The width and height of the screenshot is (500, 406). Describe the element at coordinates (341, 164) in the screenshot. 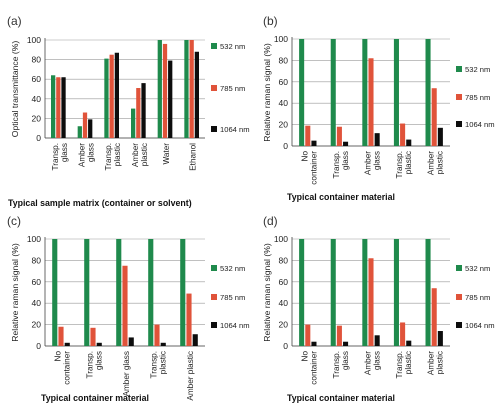

I see `x-category-label: Transp.glass` at that location.